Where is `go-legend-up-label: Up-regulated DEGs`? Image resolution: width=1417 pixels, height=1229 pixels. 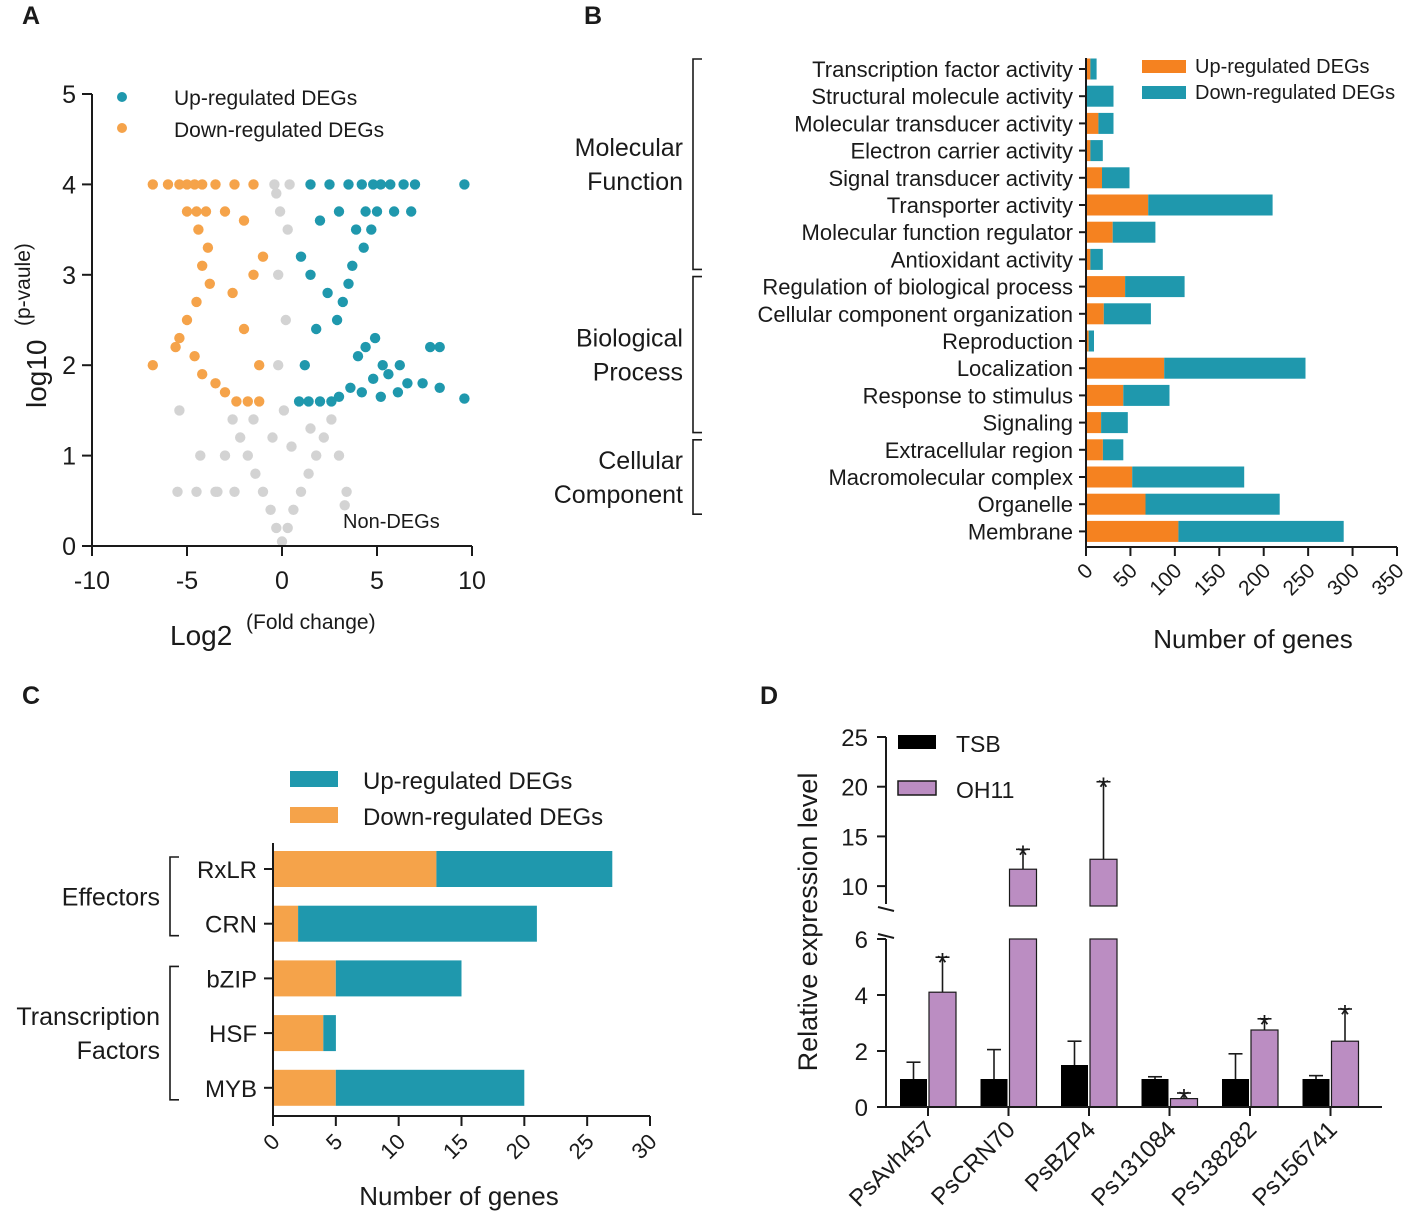 go-legend-up-label: Up-regulated DEGs is located at coordinates (1282, 67).